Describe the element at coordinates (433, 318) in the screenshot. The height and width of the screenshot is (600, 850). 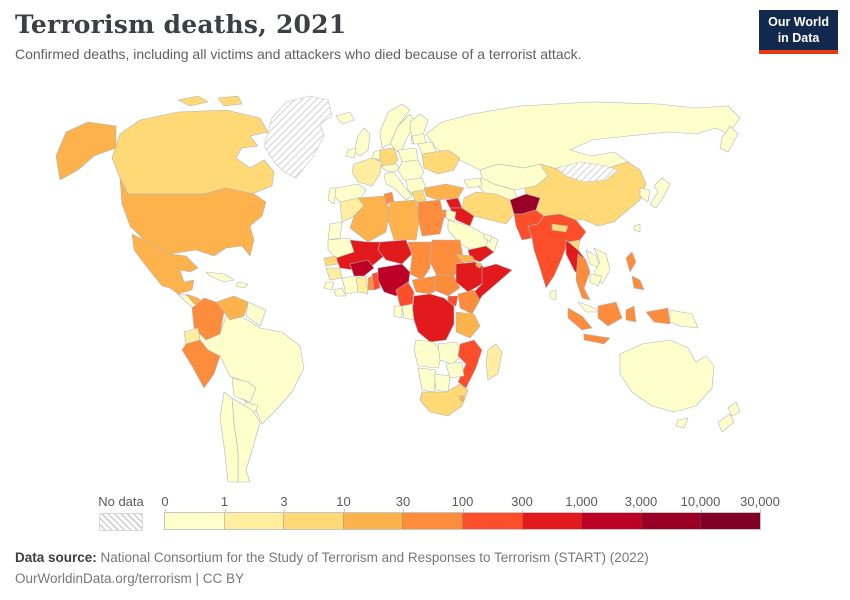
I see `country-drc` at that location.